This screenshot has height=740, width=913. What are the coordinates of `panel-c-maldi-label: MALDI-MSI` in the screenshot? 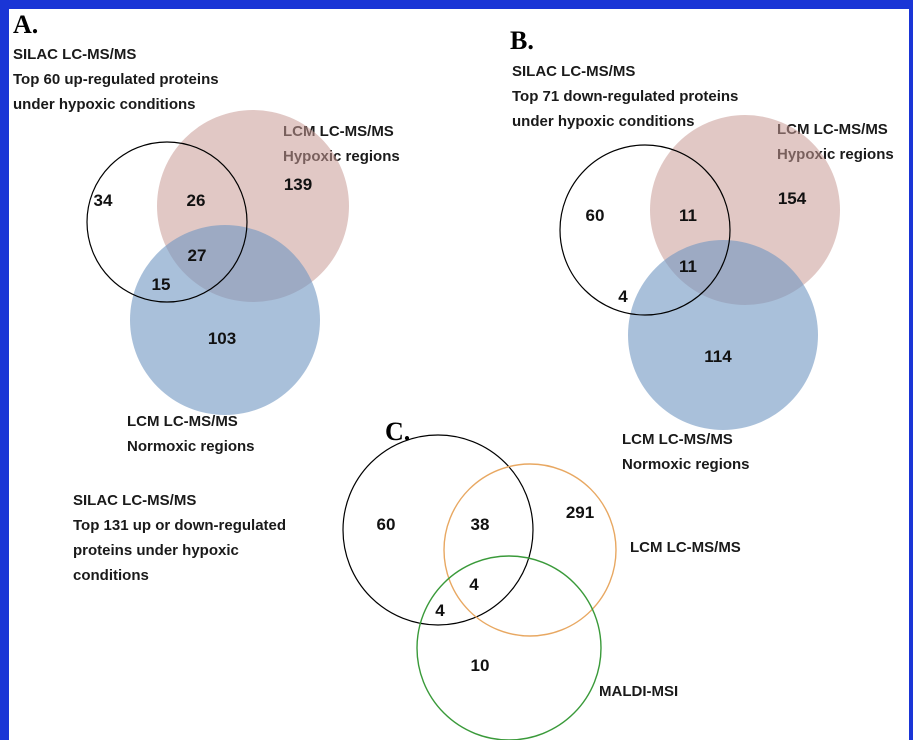 It's located at (638, 691).